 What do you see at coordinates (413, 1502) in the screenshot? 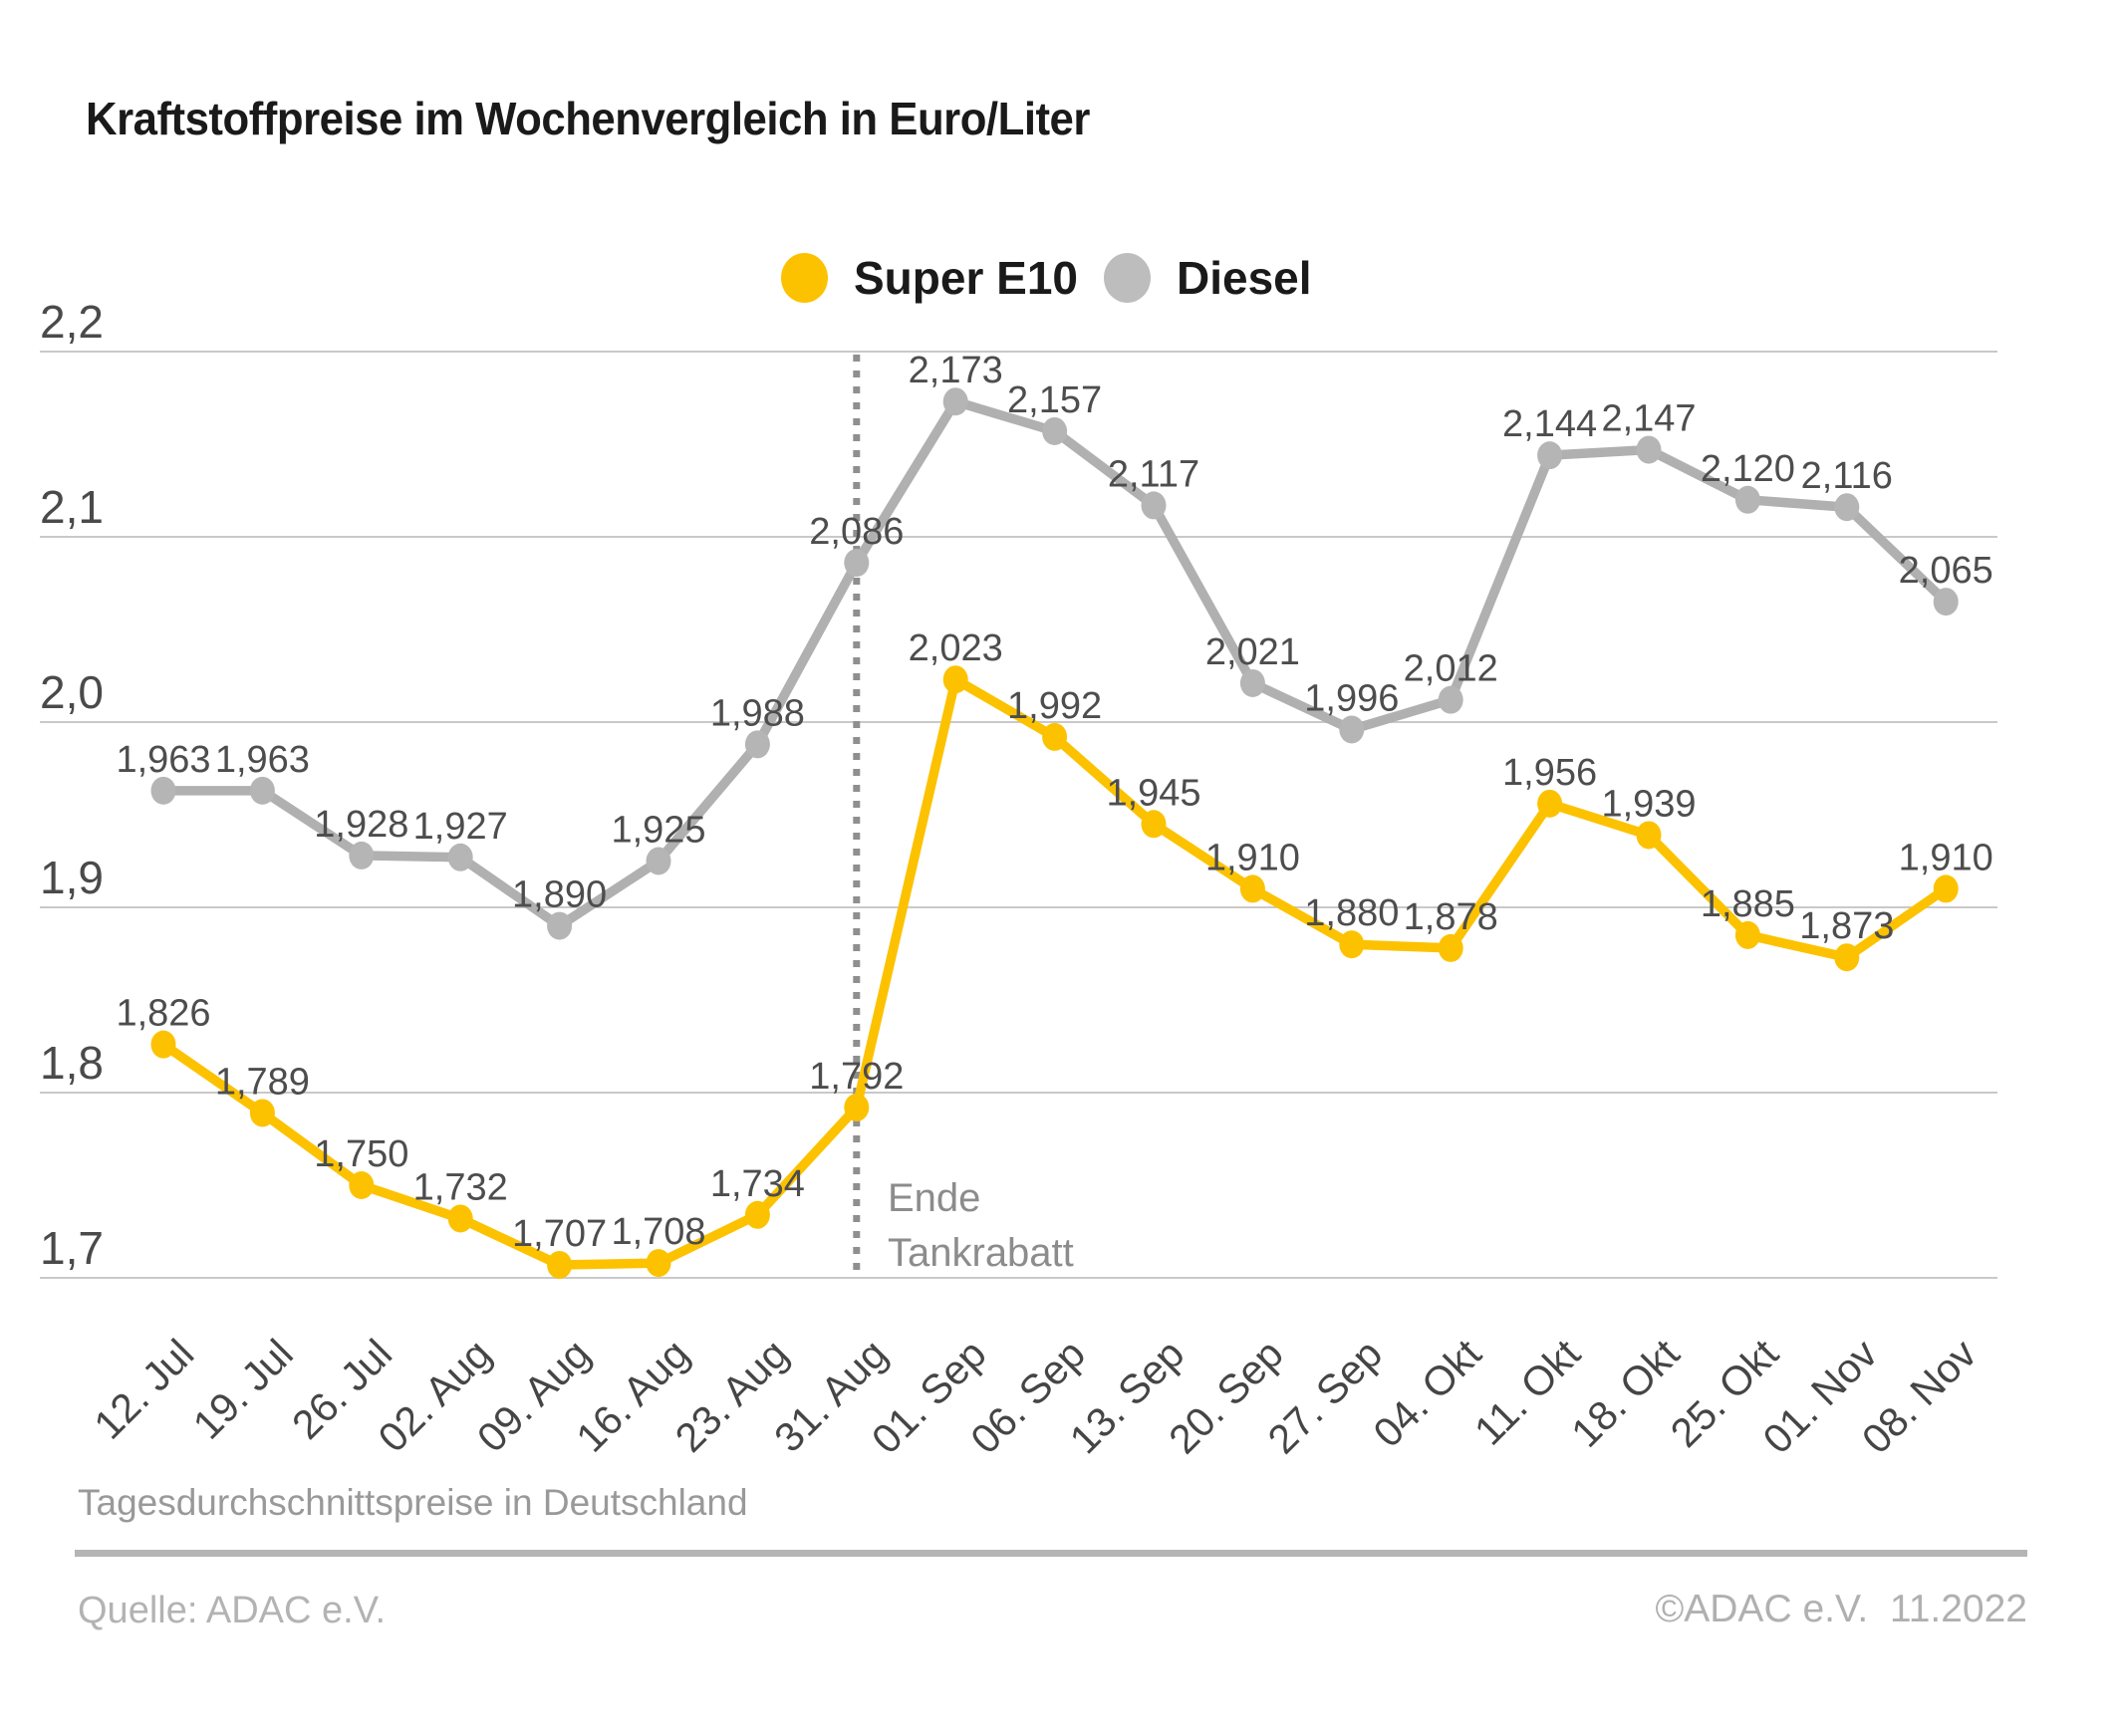
I see `chart-footnote: Tagesdurchschnittspreise in Deutschland` at bounding box center [413, 1502].